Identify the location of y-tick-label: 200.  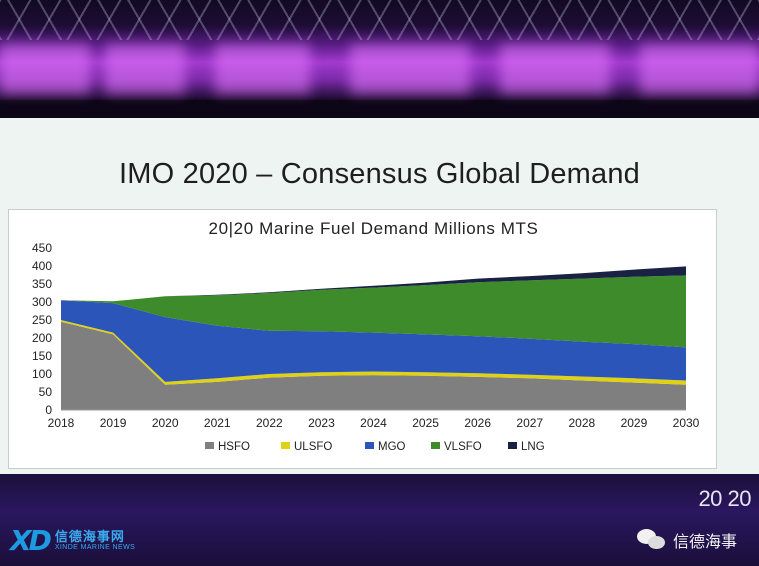
(42, 338).